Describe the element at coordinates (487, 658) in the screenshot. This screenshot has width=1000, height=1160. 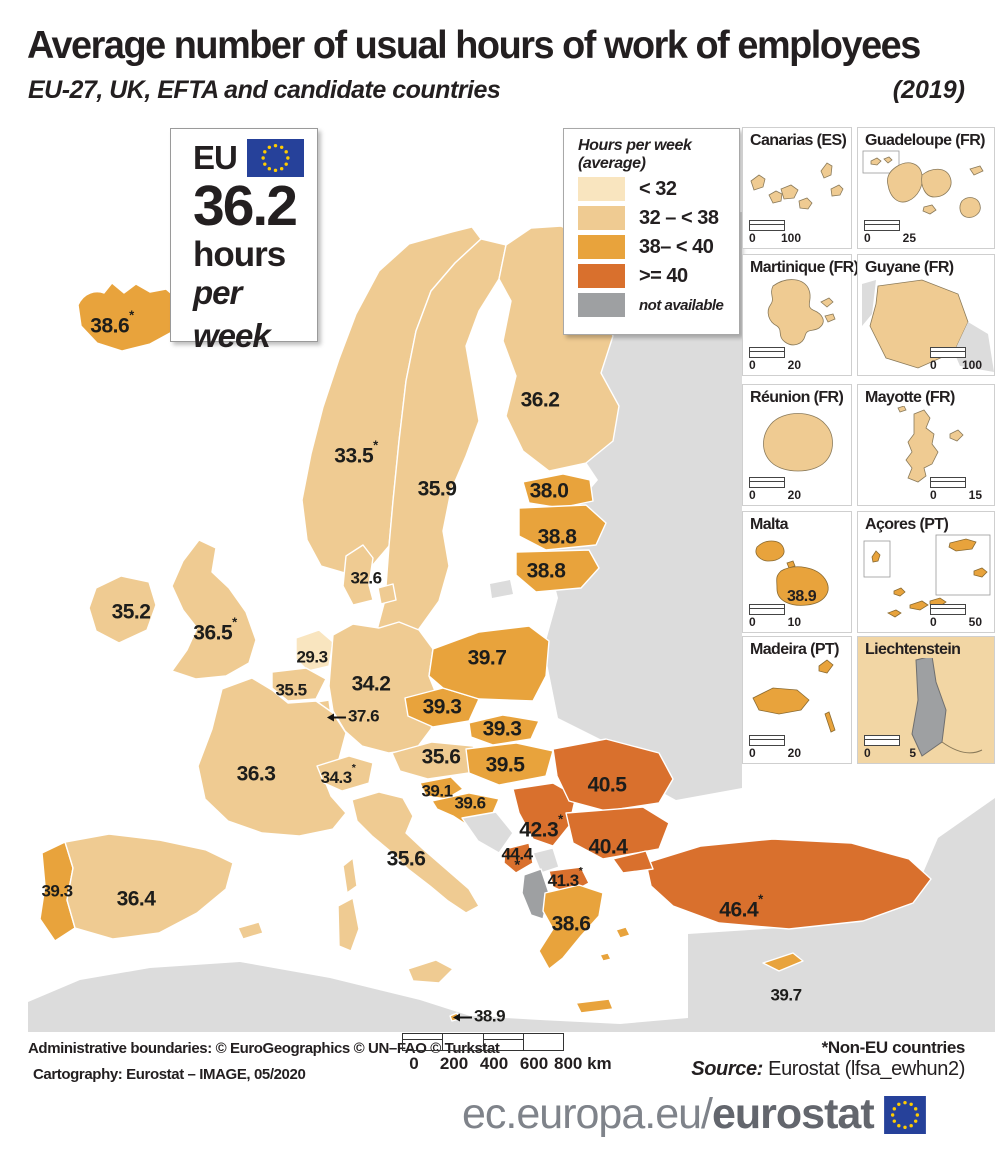
I see `value-label-poland: 39.7` at that location.